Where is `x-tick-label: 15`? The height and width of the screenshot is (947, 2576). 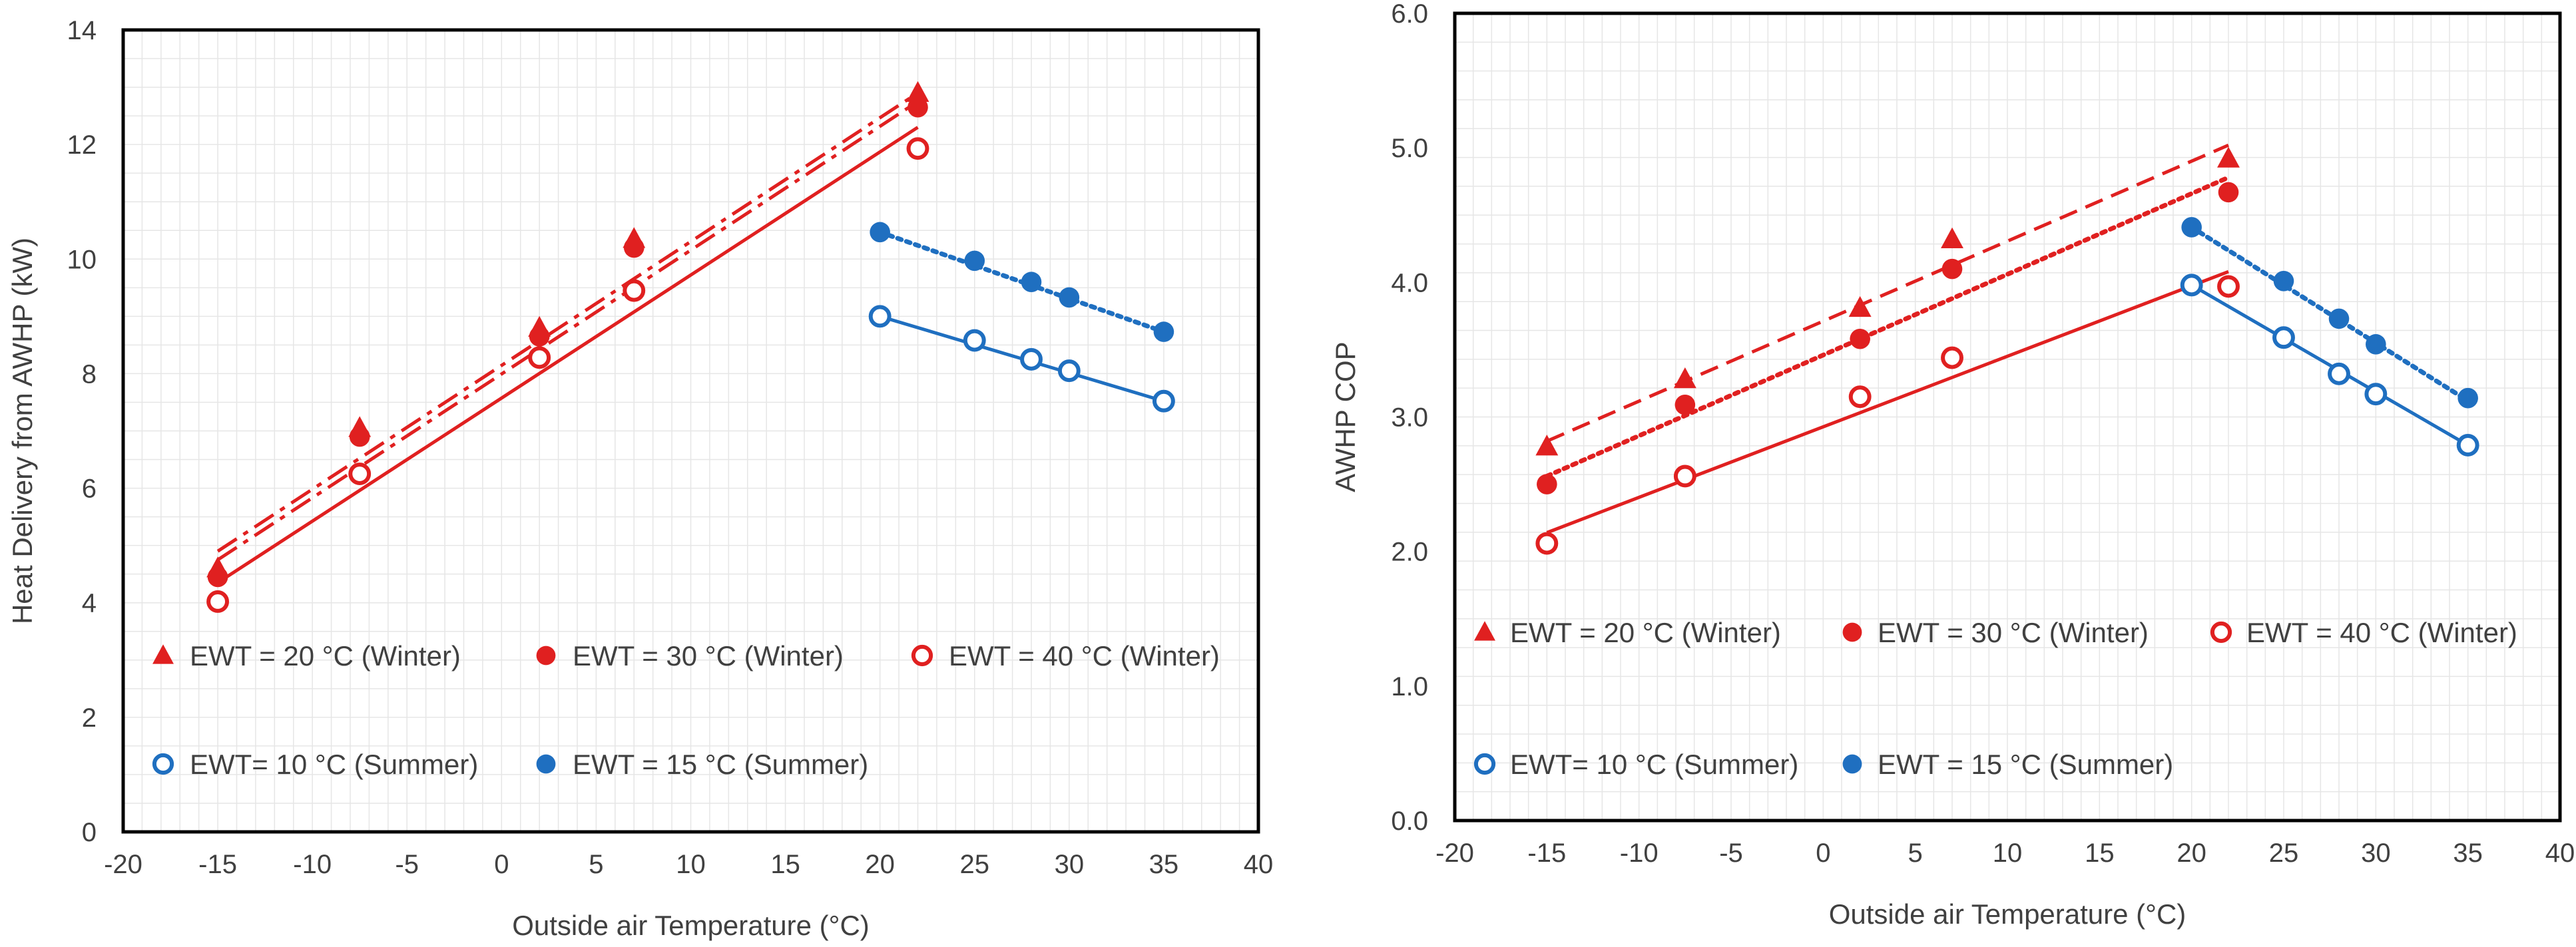 x-tick-label: 15 is located at coordinates (2100, 853).